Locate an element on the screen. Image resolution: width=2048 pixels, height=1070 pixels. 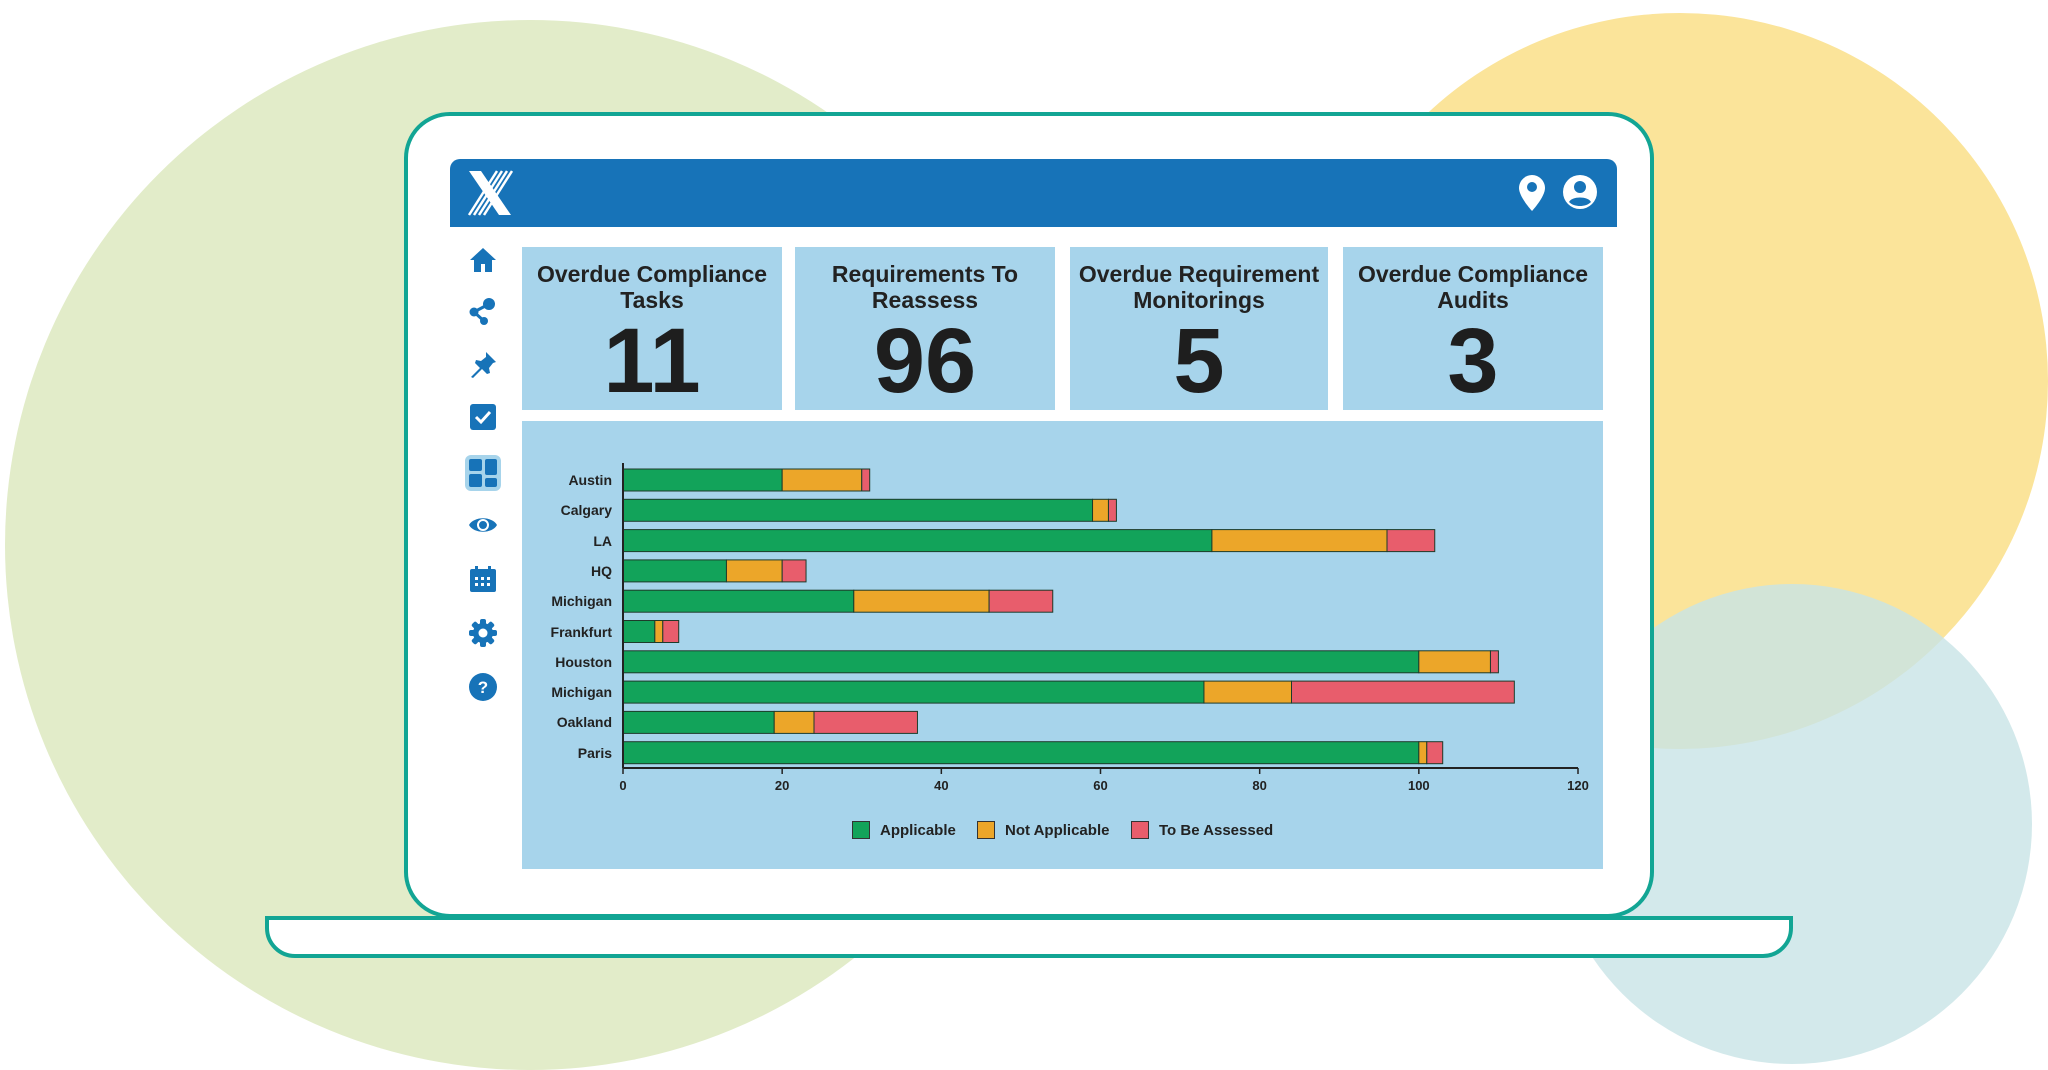
x-tick-label: 0 is located at coordinates (623, 785).